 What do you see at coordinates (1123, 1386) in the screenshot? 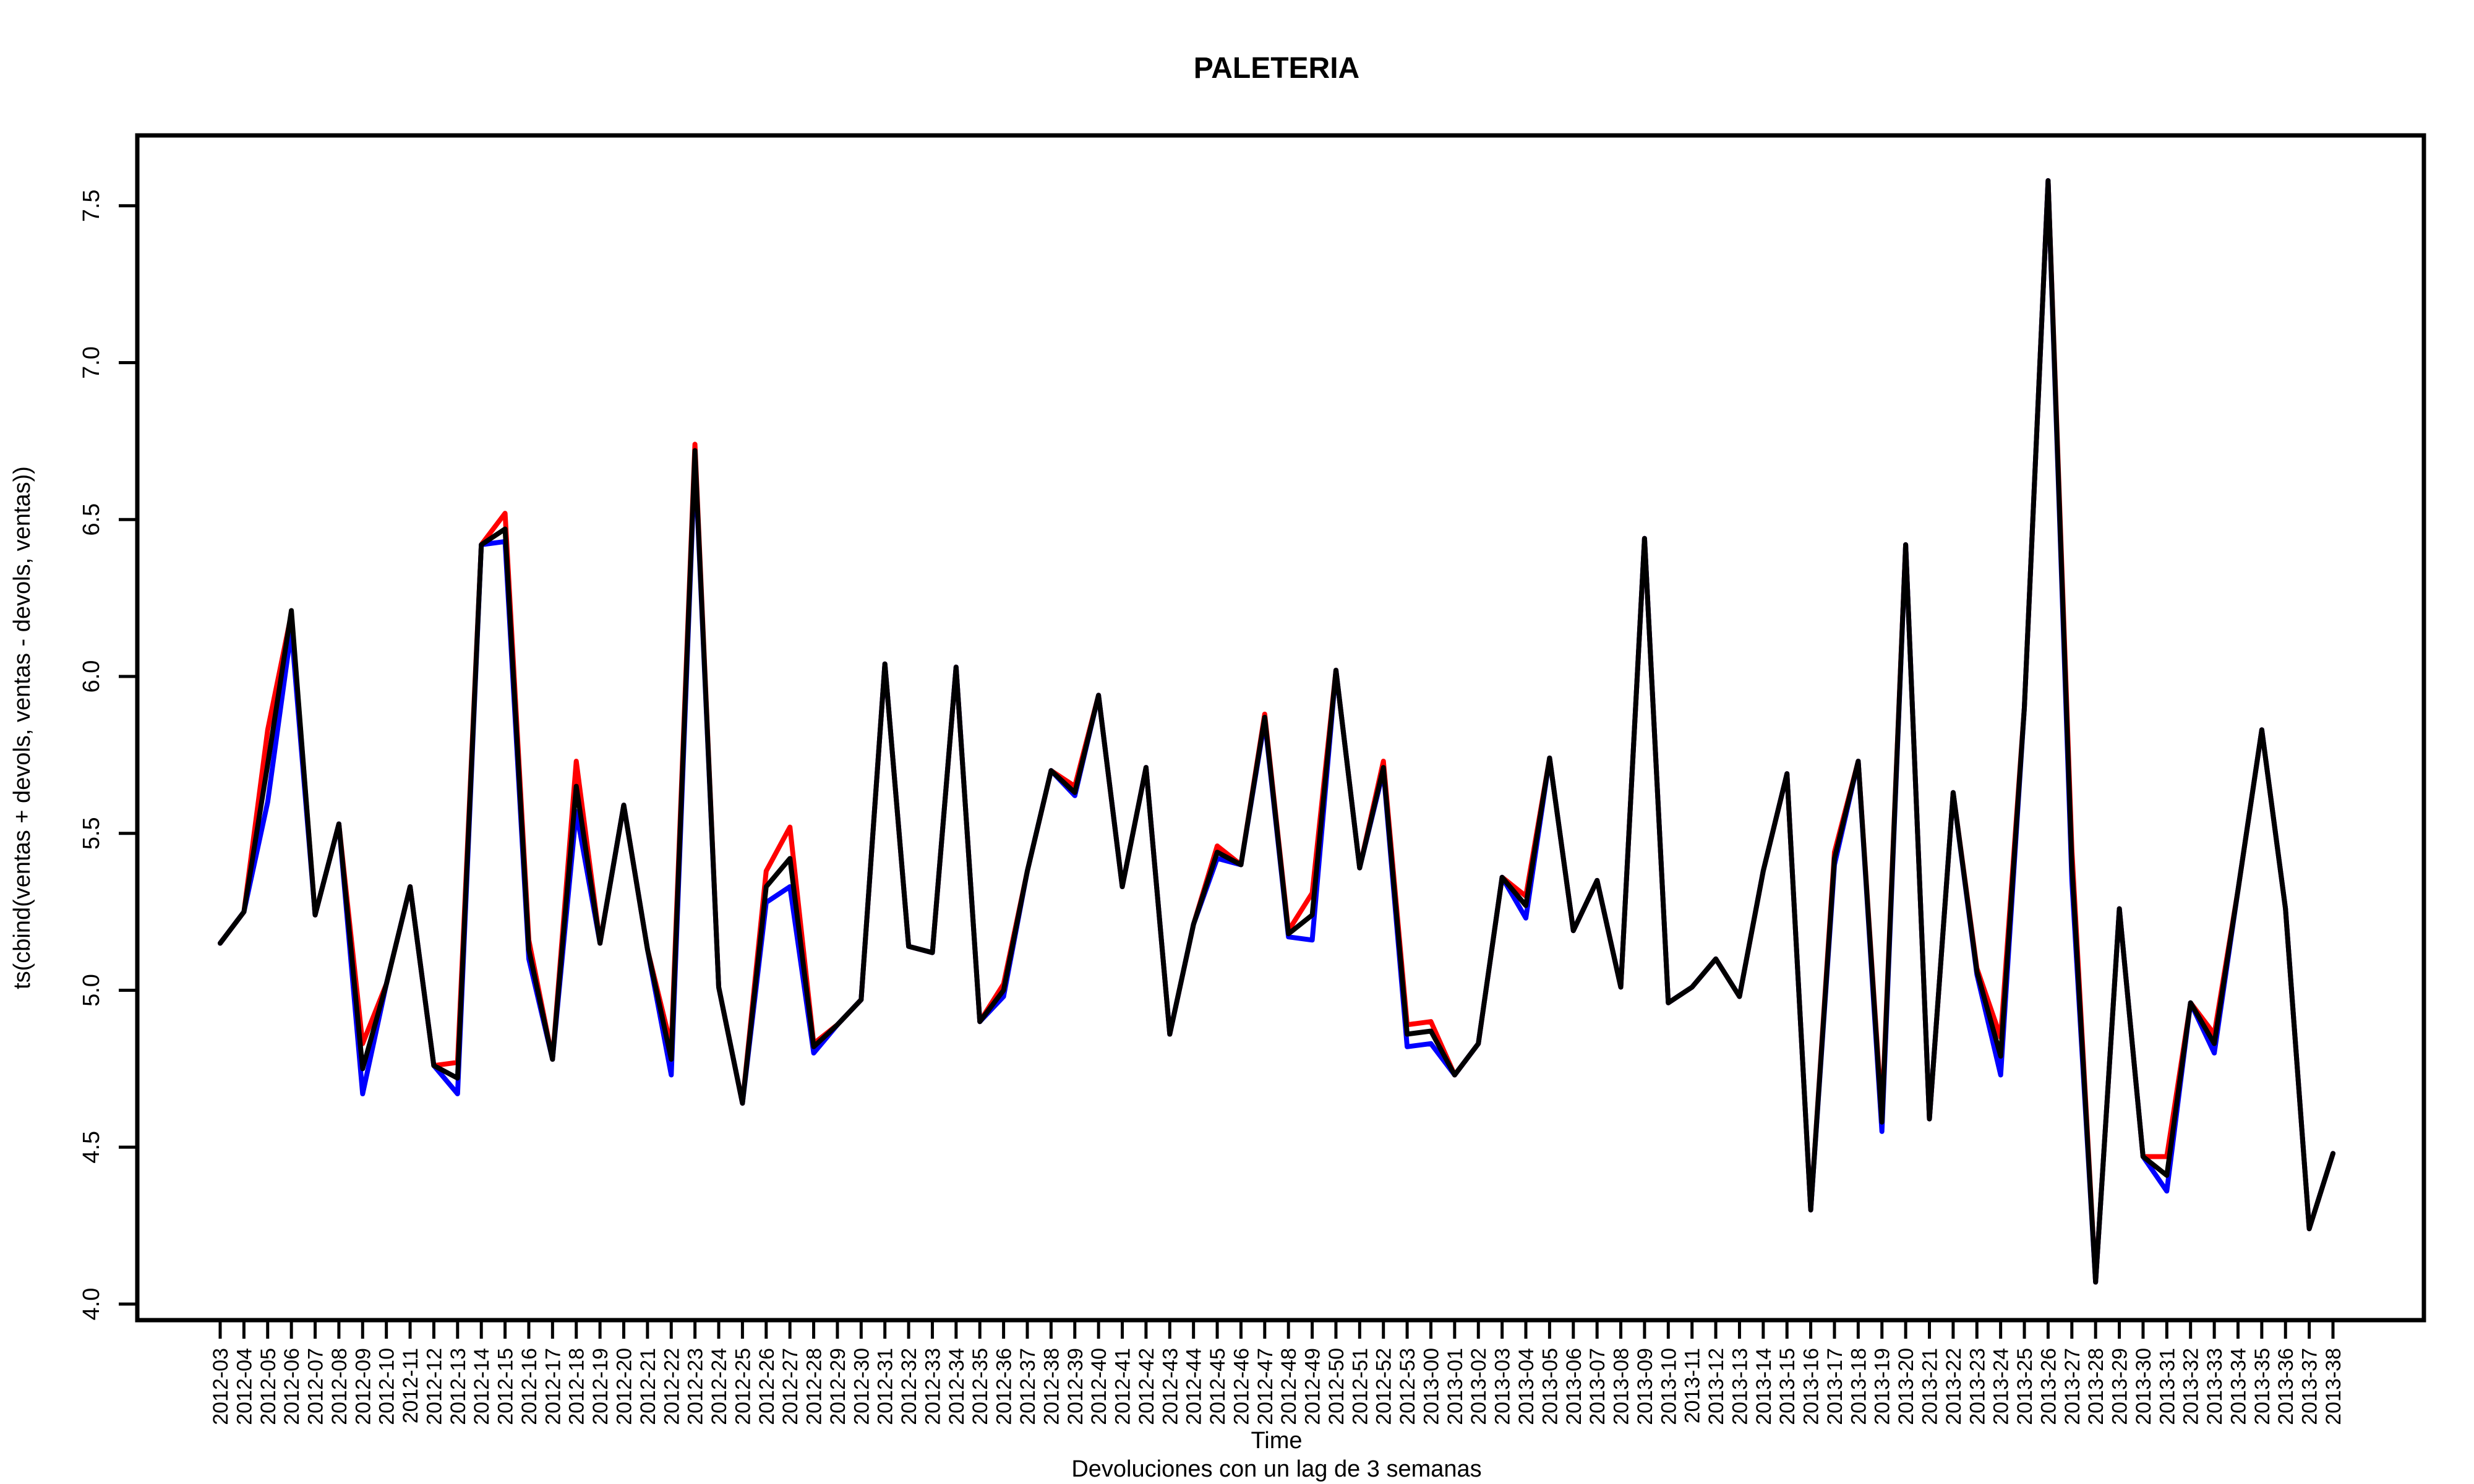
I see `x-tick-label: 2012-41` at bounding box center [1123, 1386].